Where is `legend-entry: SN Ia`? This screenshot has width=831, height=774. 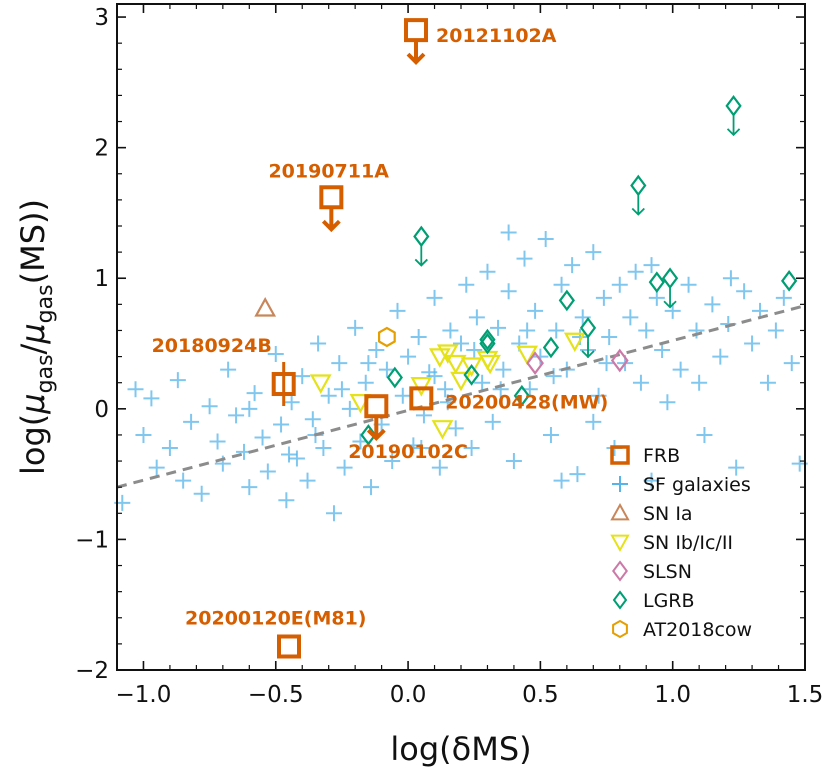 legend-entry: SN Ia is located at coordinates (651, 513).